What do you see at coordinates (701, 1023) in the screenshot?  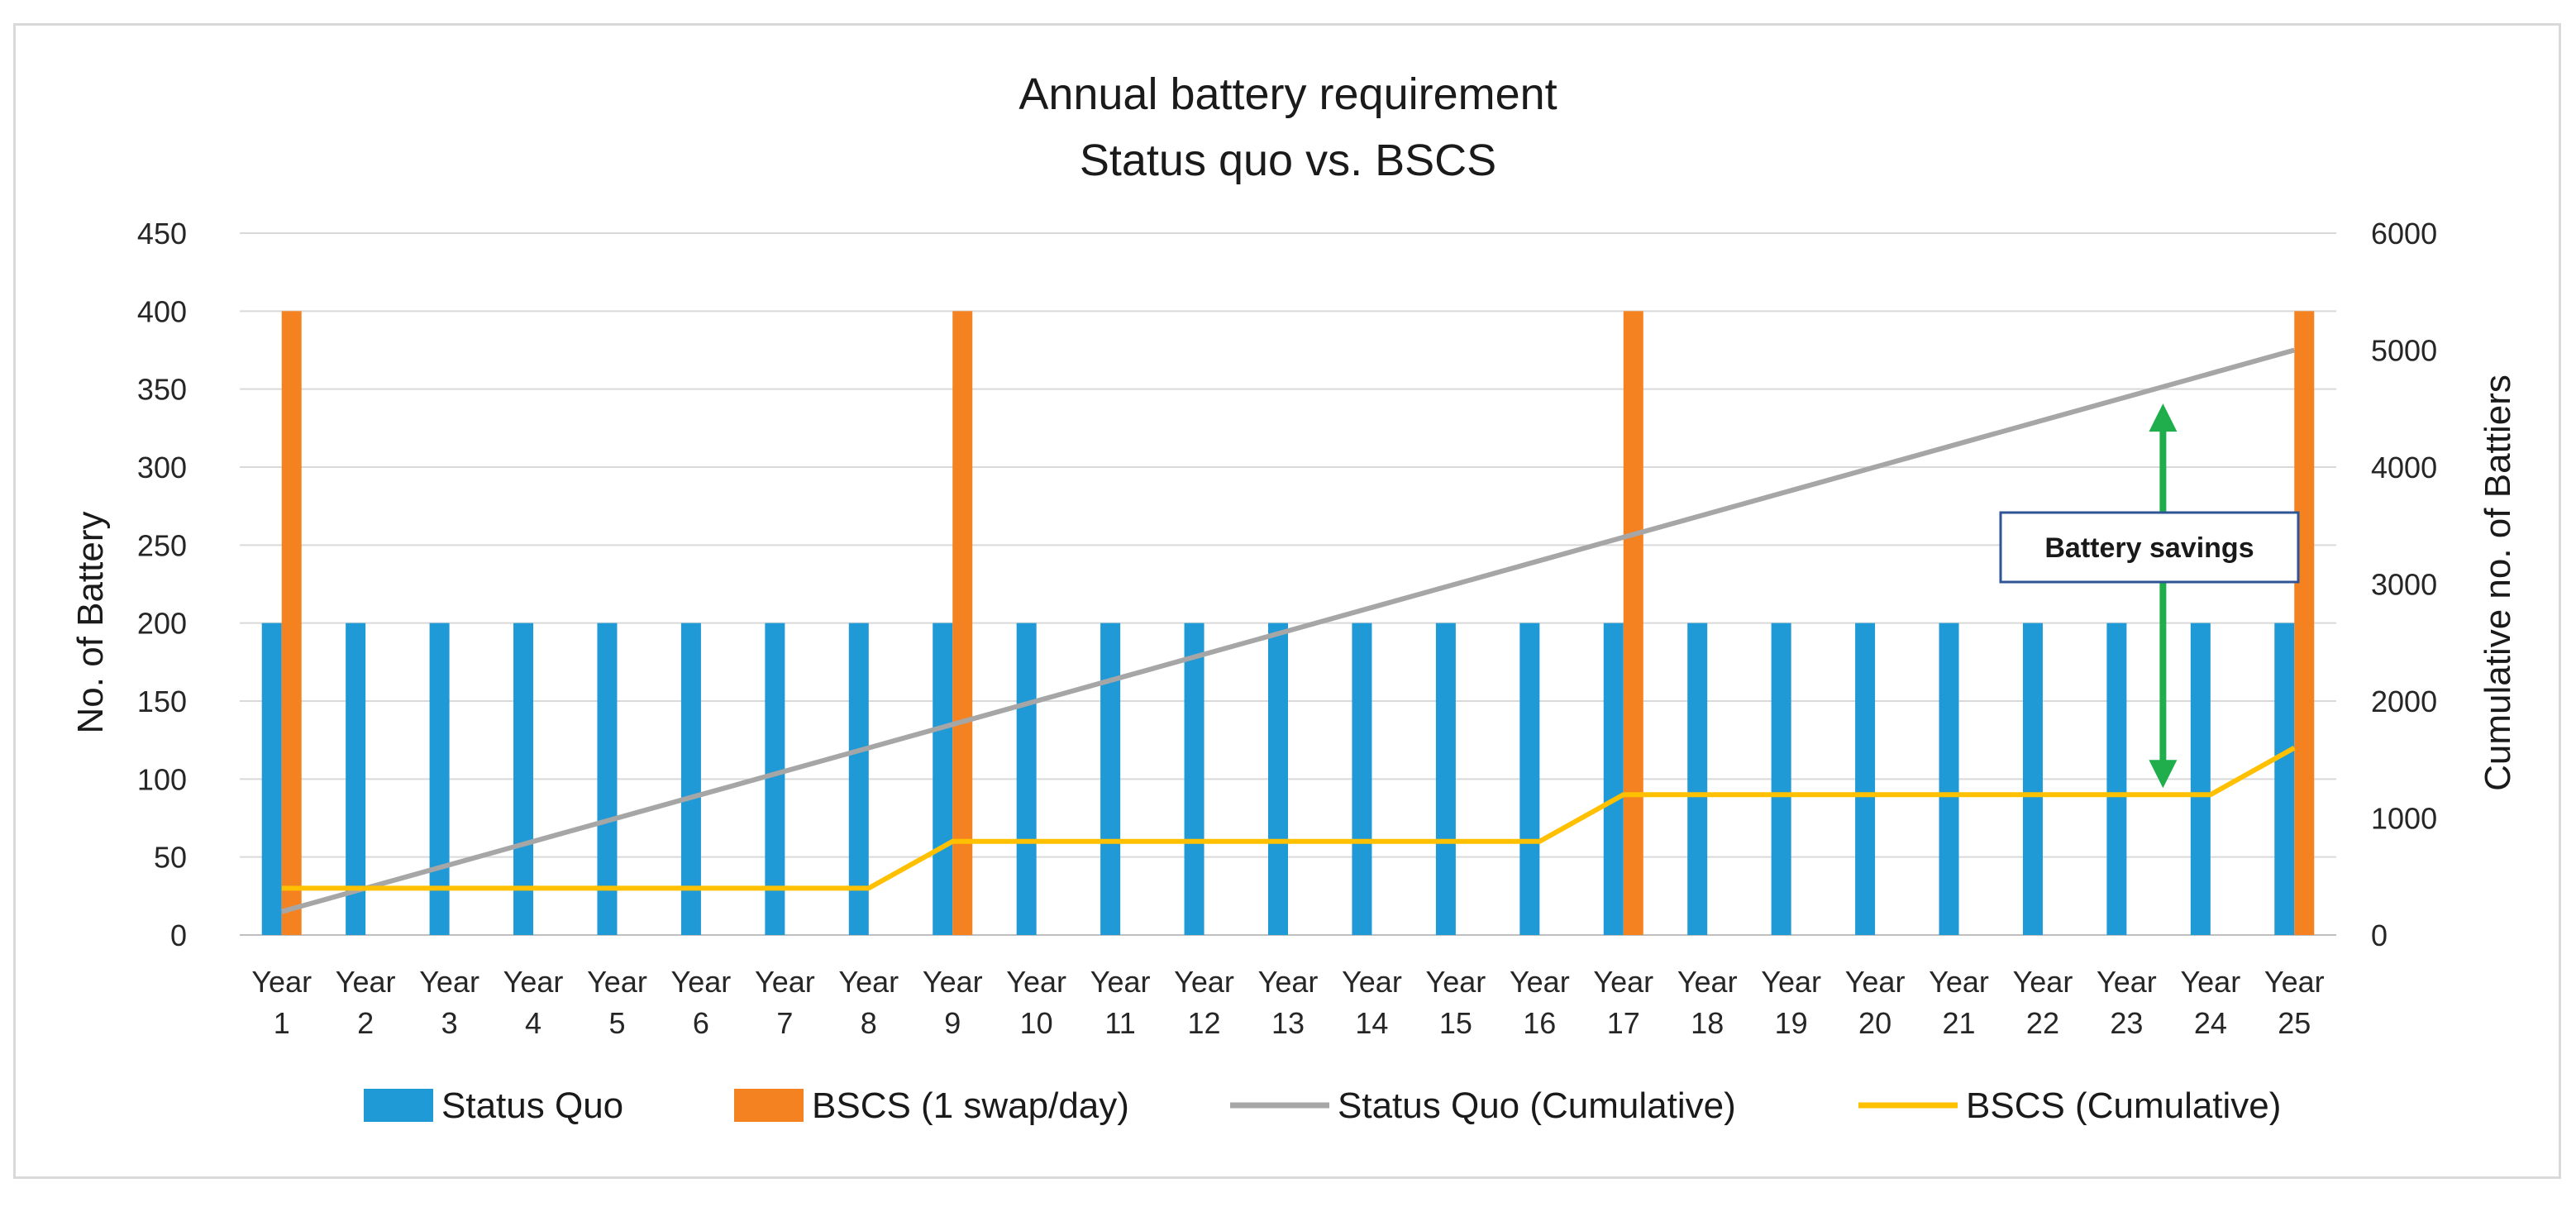 I see `x-tick-label-number: 6` at bounding box center [701, 1023].